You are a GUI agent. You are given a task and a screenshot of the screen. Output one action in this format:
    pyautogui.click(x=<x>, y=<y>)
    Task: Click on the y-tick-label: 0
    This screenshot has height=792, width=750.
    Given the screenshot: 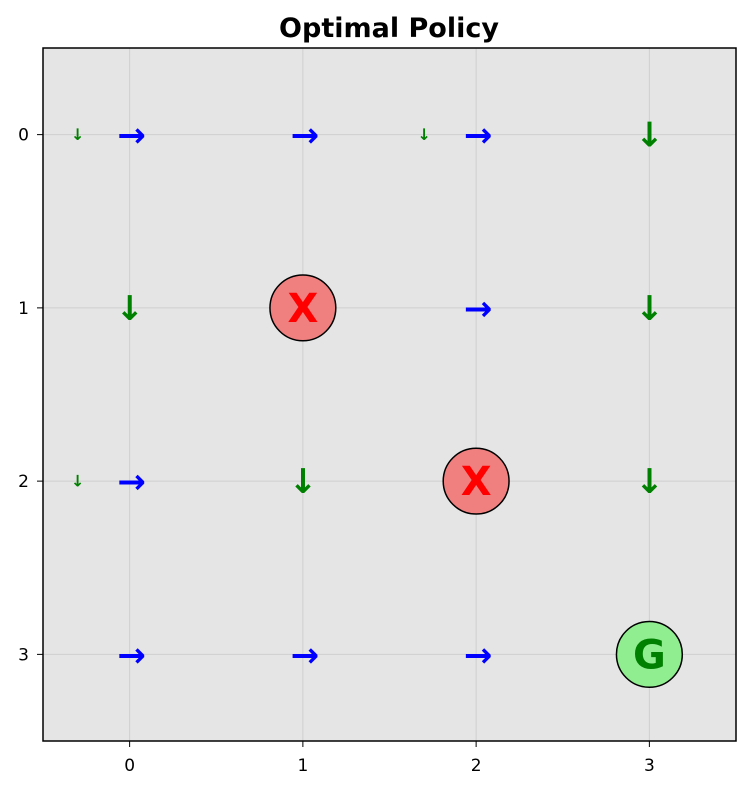 What is the action you would take?
    pyautogui.click(x=23, y=136)
    